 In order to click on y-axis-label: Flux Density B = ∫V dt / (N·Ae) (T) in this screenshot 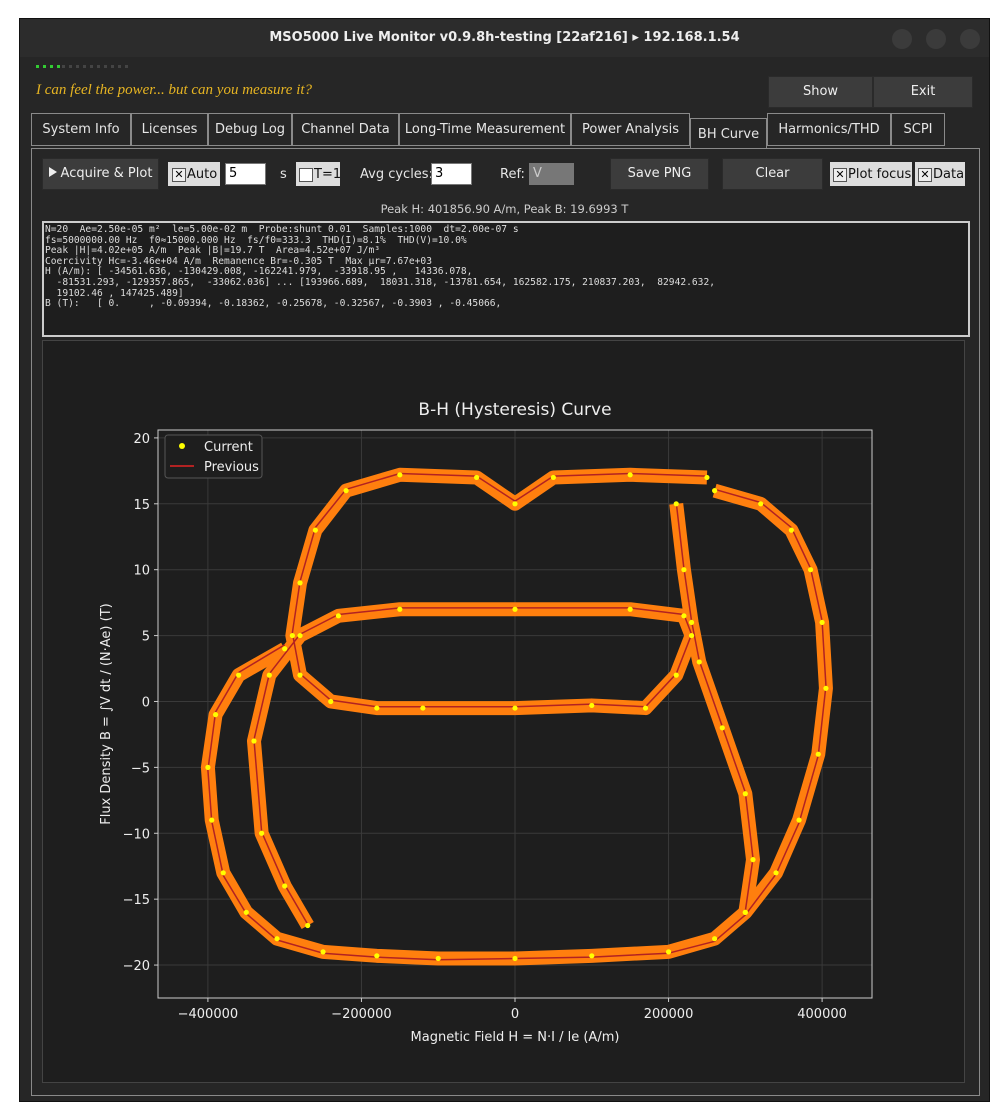, I will do `click(106, 713)`.